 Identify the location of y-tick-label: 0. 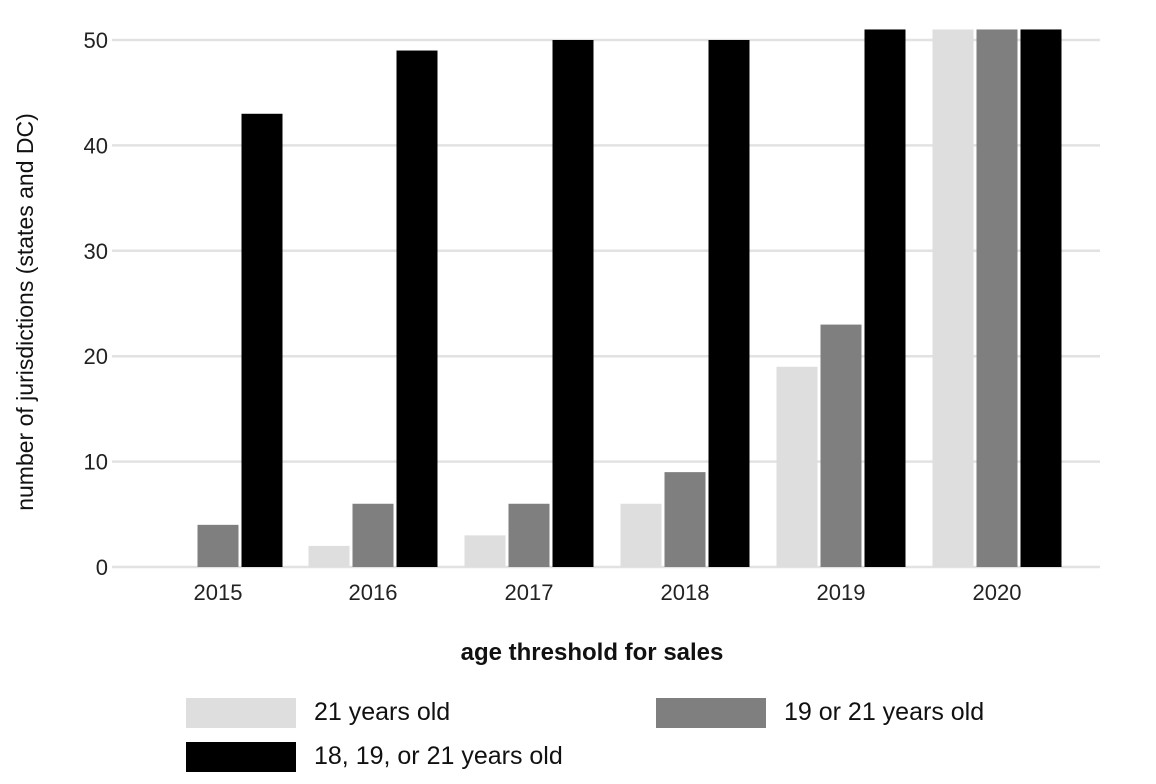
(102, 567).